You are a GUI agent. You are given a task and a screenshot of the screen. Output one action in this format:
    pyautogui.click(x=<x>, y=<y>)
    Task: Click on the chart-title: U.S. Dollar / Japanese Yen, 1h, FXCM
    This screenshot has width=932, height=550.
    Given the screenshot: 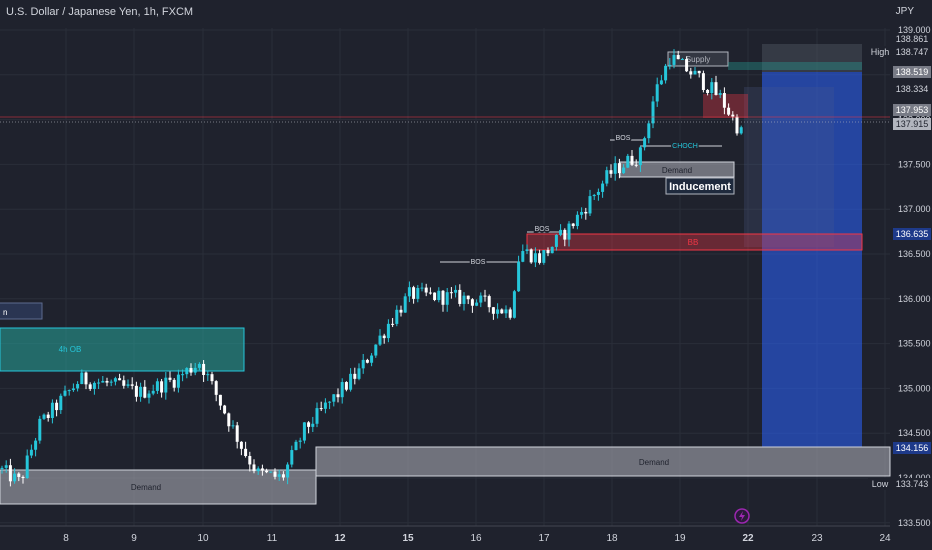 What is the action you would take?
    pyautogui.click(x=100, y=12)
    